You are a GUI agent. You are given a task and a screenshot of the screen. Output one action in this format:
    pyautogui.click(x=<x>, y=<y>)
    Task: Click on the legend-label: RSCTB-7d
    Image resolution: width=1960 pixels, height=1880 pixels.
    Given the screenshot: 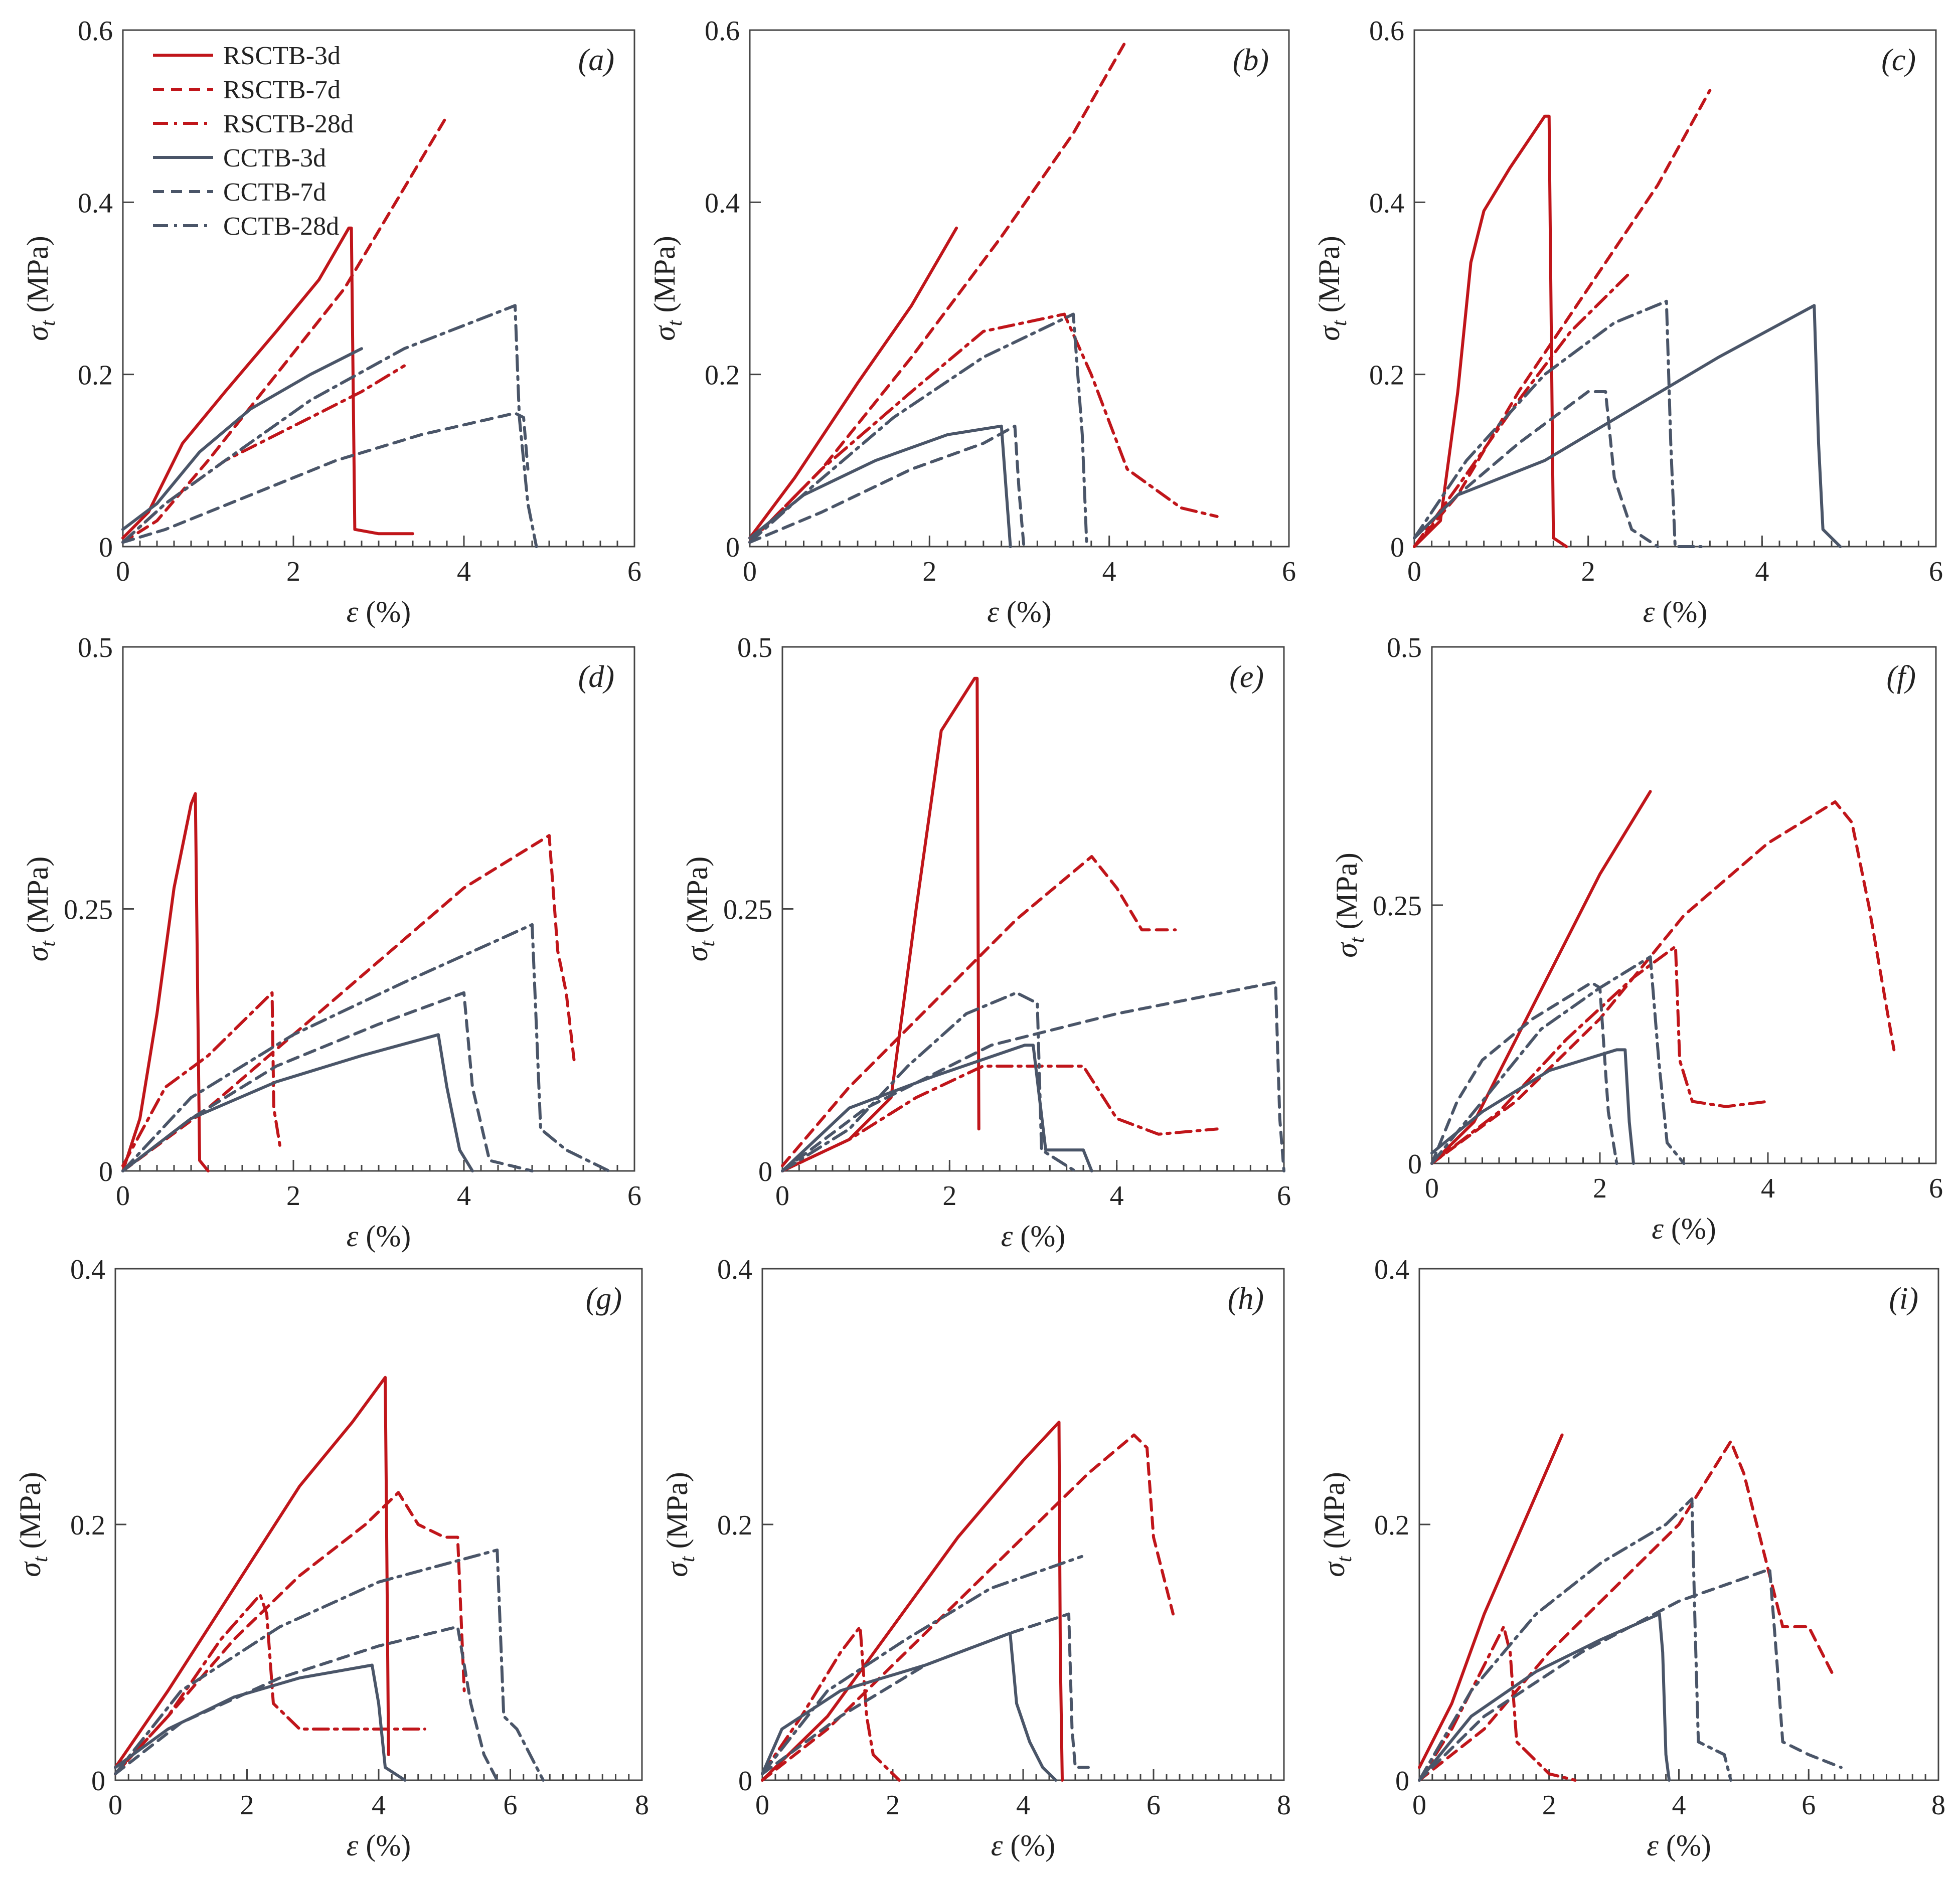 What is the action you would take?
    pyautogui.click(x=282, y=90)
    